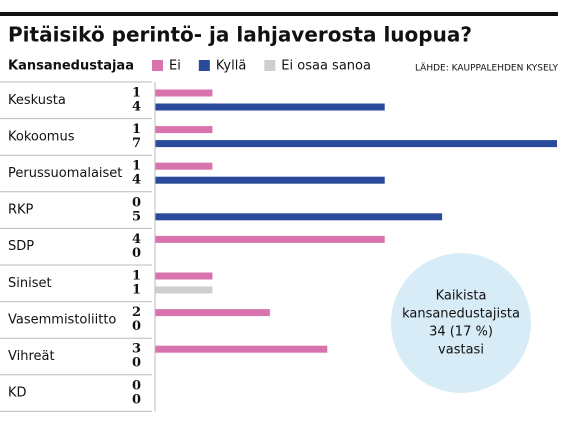  What do you see at coordinates (461, 350) in the screenshot?
I see `annotation-text: vastasi` at bounding box center [461, 350].